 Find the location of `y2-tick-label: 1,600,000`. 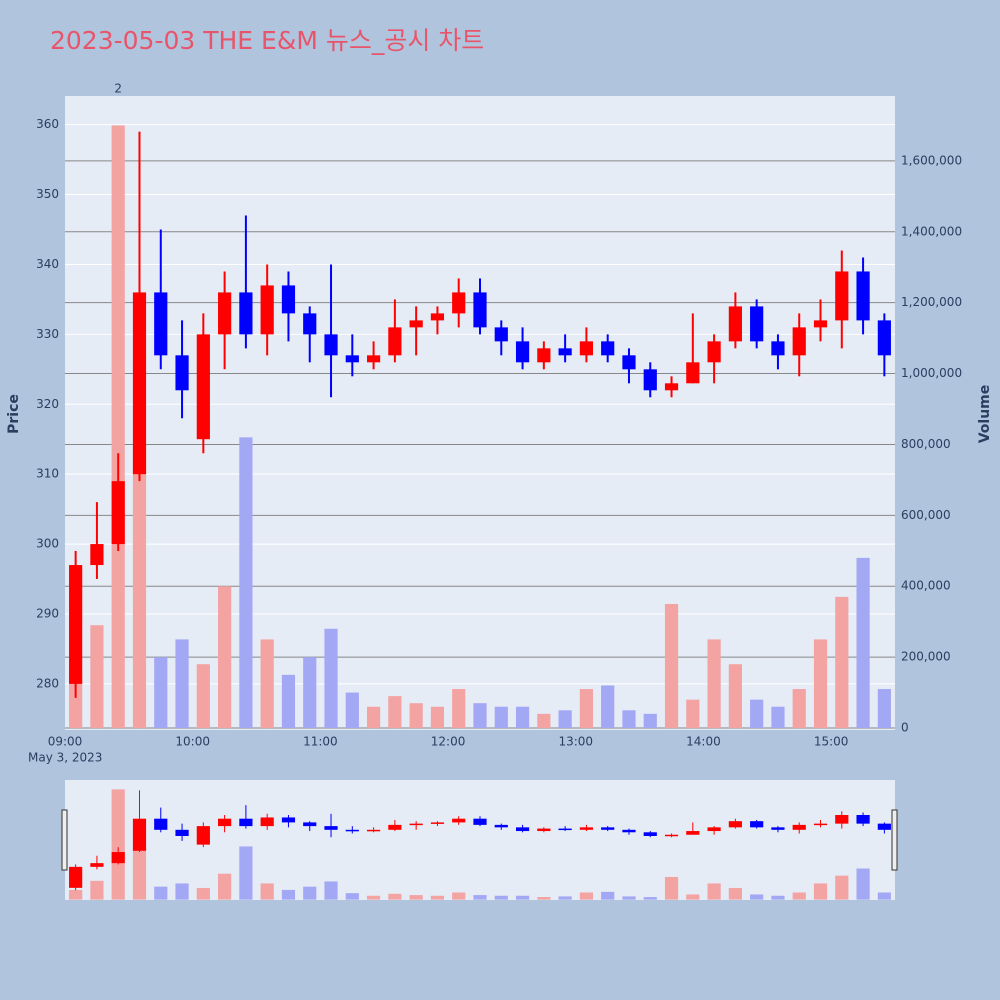

y2-tick-label: 1,600,000 is located at coordinates (931, 160).